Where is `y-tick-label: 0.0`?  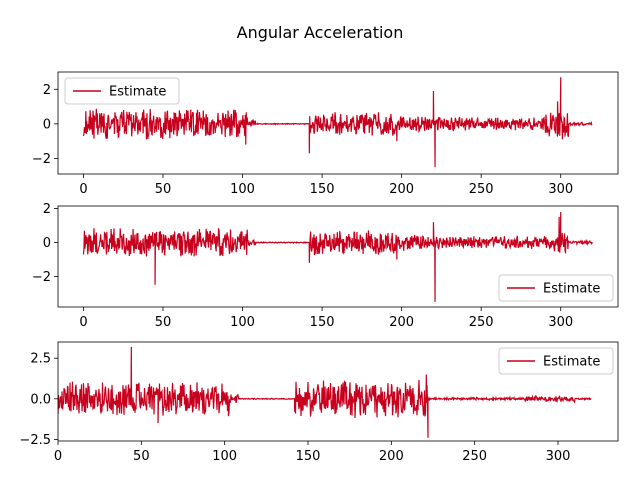 y-tick-label: 0.0 is located at coordinates (40, 399).